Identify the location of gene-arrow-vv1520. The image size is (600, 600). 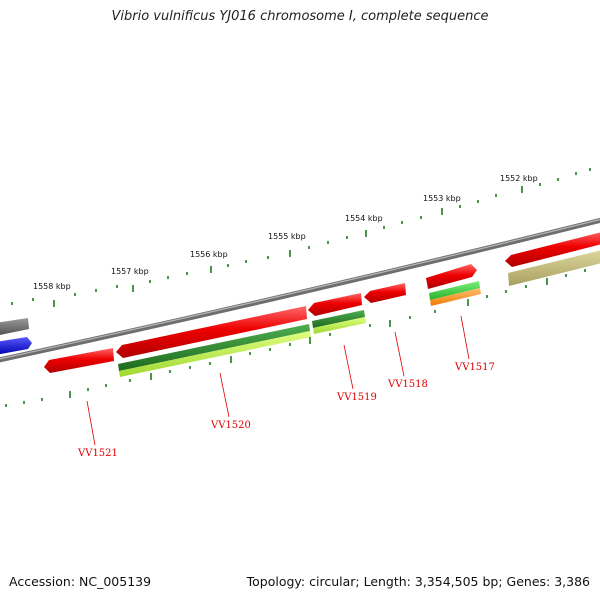
(211, 332).